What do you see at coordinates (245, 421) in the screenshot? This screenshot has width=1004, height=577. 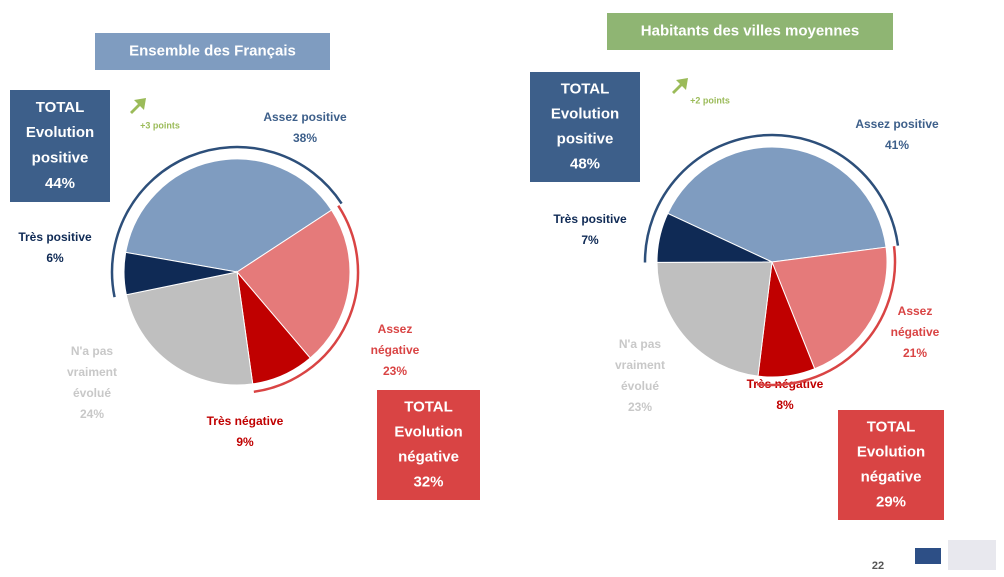 I see `slice-label: Très négative` at bounding box center [245, 421].